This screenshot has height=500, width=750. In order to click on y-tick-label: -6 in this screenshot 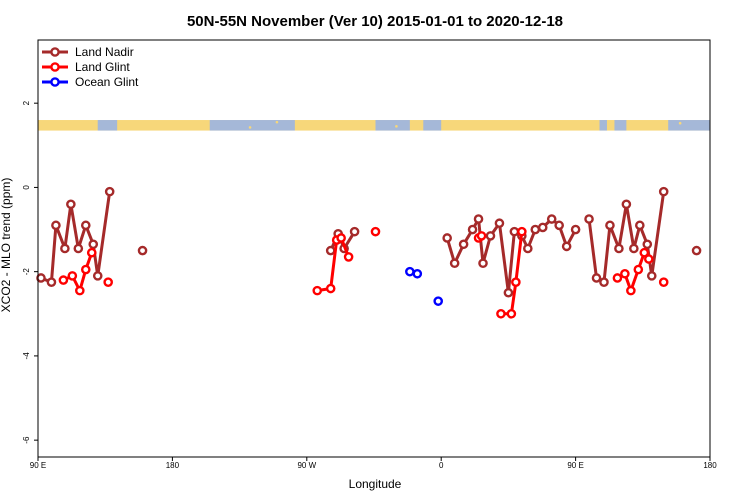, I will do `click(26, 440)`.